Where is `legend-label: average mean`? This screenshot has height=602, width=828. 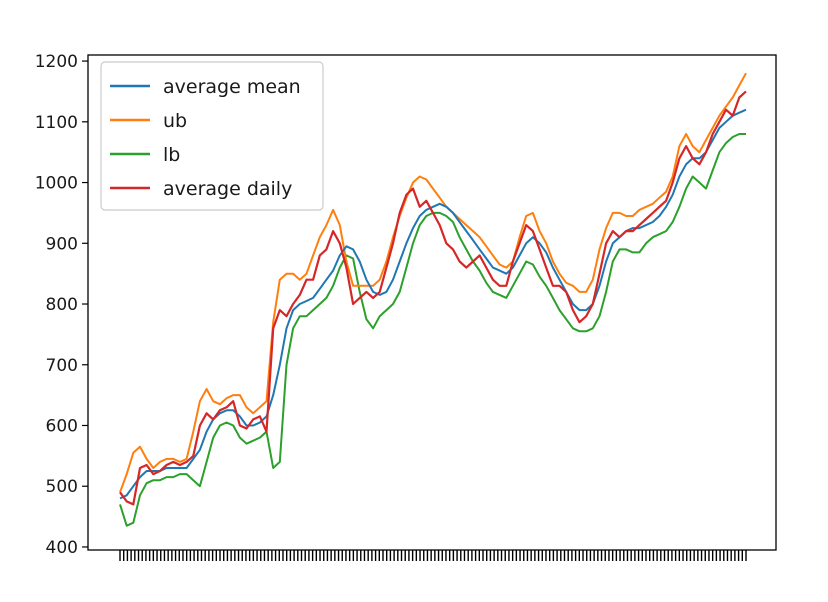 legend-label: average mean is located at coordinates (232, 87).